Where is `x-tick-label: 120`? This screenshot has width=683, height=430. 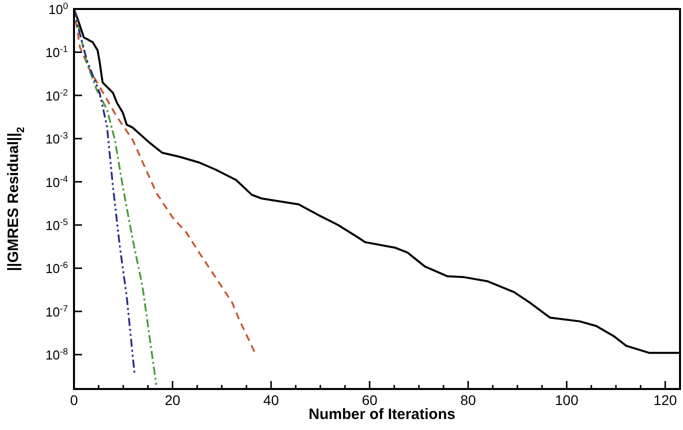
x-tick-label: 120 is located at coordinates (666, 400).